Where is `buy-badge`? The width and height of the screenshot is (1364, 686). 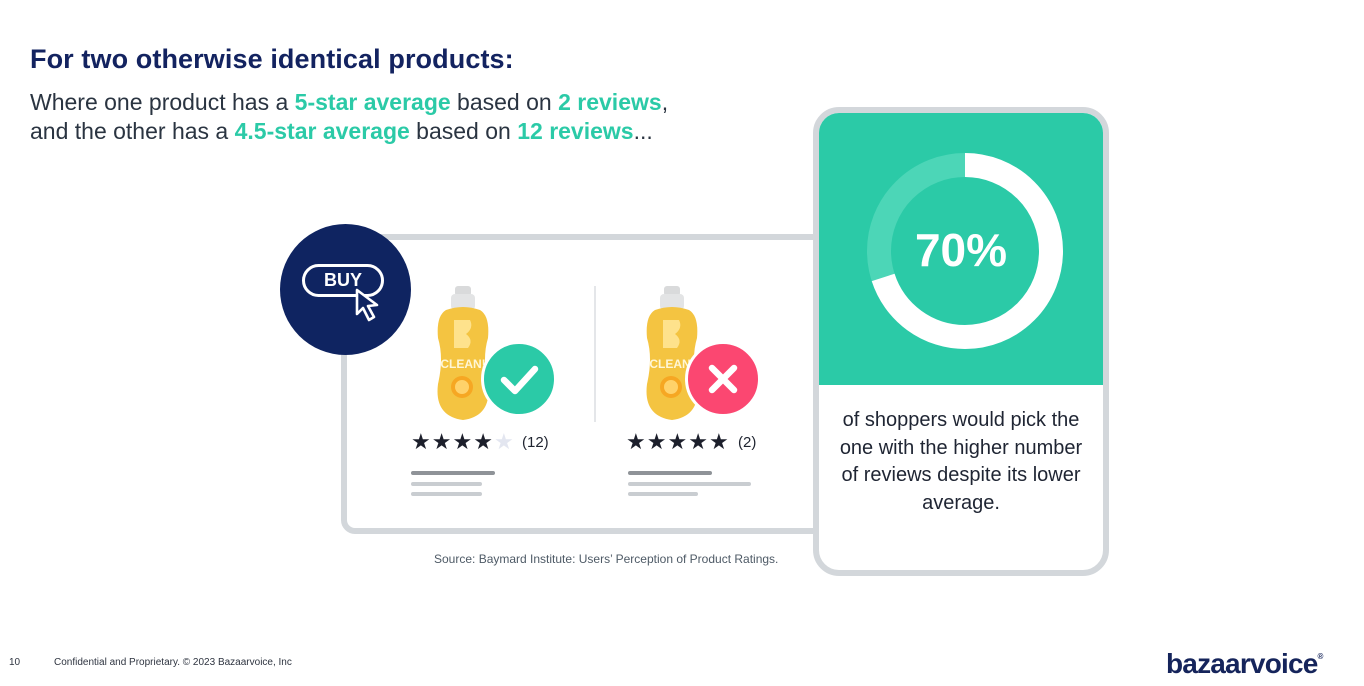
buy-badge is located at coordinates (345, 289).